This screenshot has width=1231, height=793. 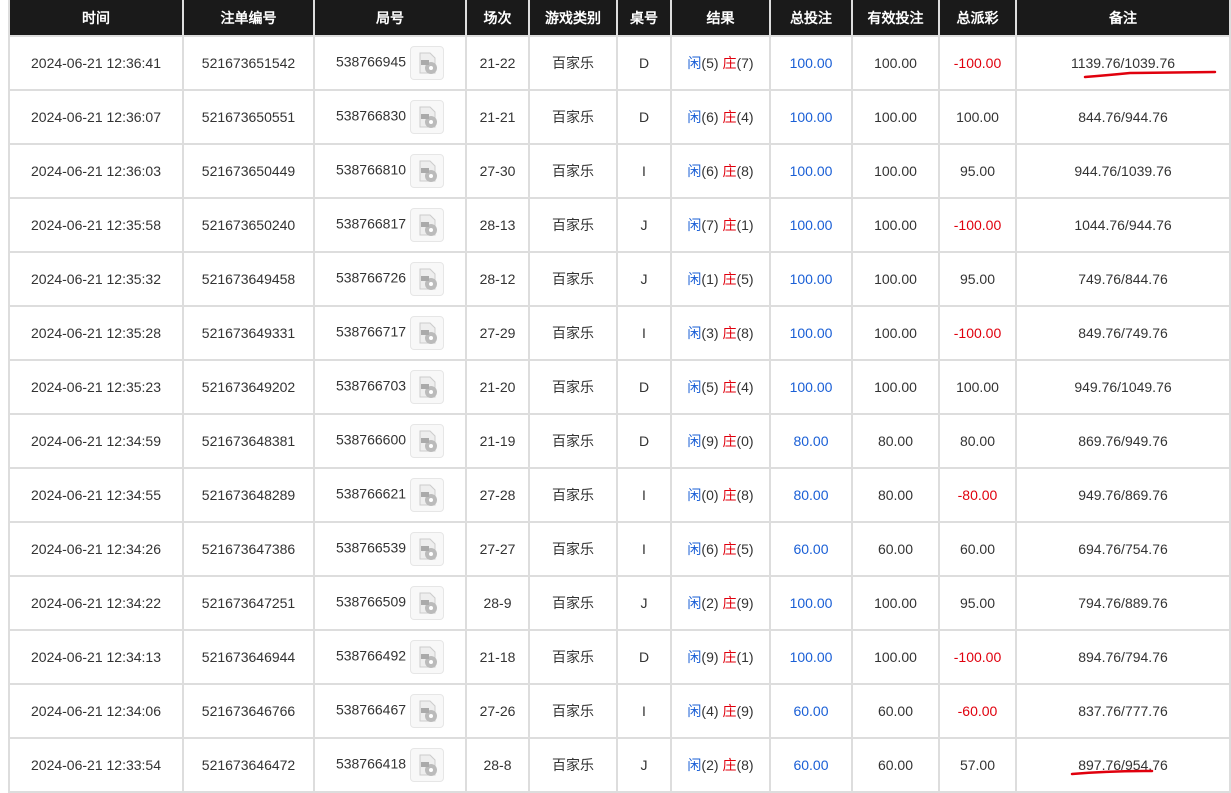 I want to click on valid-bet: 80.00, so click(x=895, y=441).